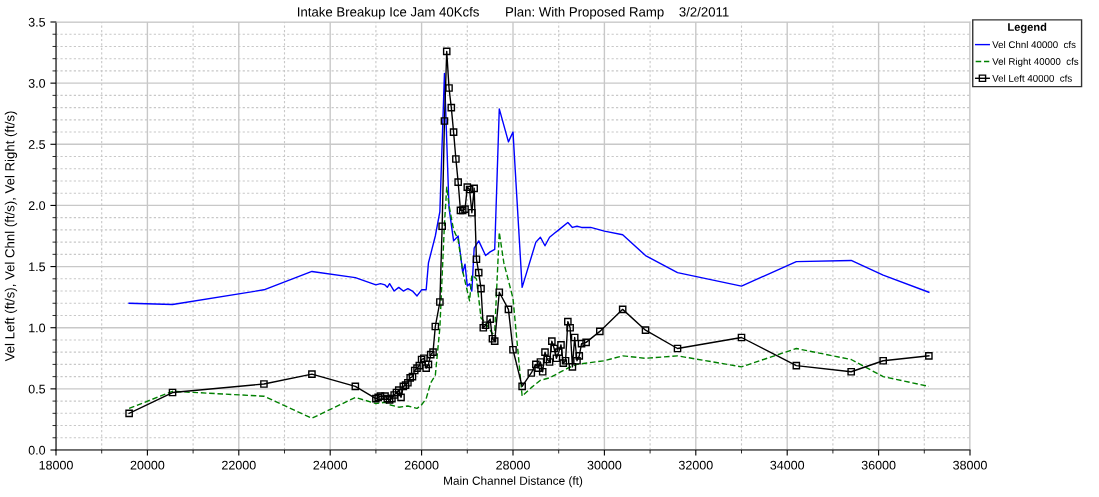 This screenshot has height=497, width=1099. I want to click on legend-title: Legend, so click(1027, 28).